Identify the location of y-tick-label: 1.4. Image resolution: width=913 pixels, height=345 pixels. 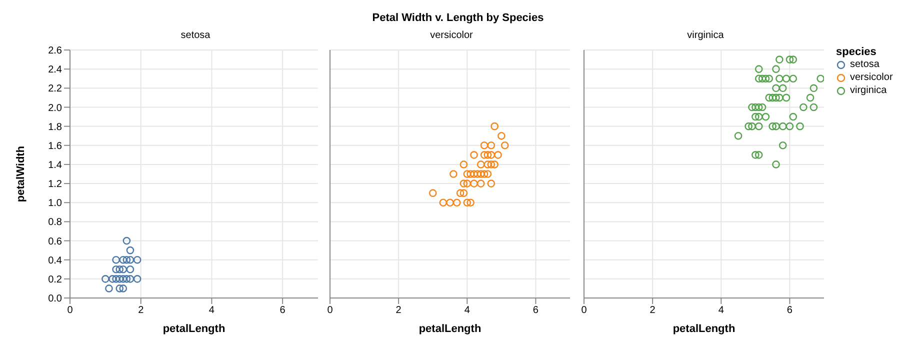
(55, 166).